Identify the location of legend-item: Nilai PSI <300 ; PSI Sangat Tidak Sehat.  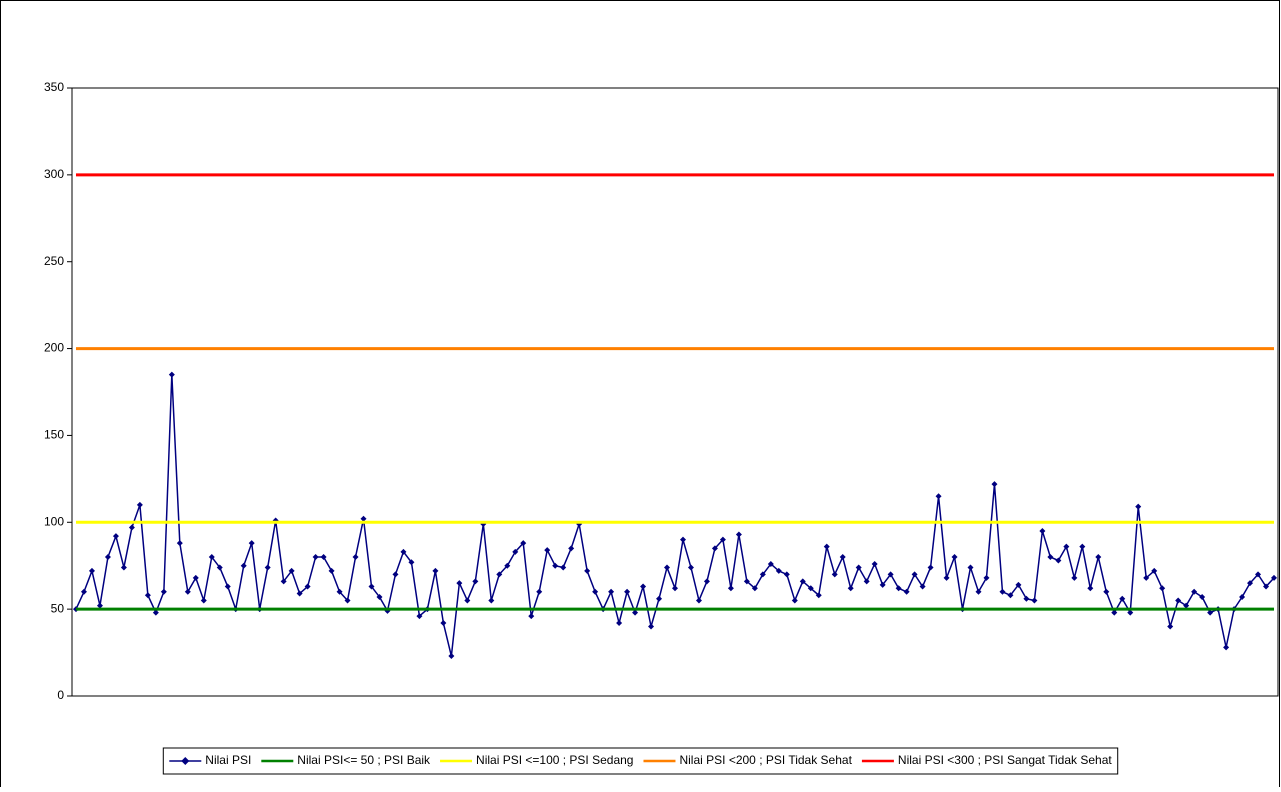
(986, 760).